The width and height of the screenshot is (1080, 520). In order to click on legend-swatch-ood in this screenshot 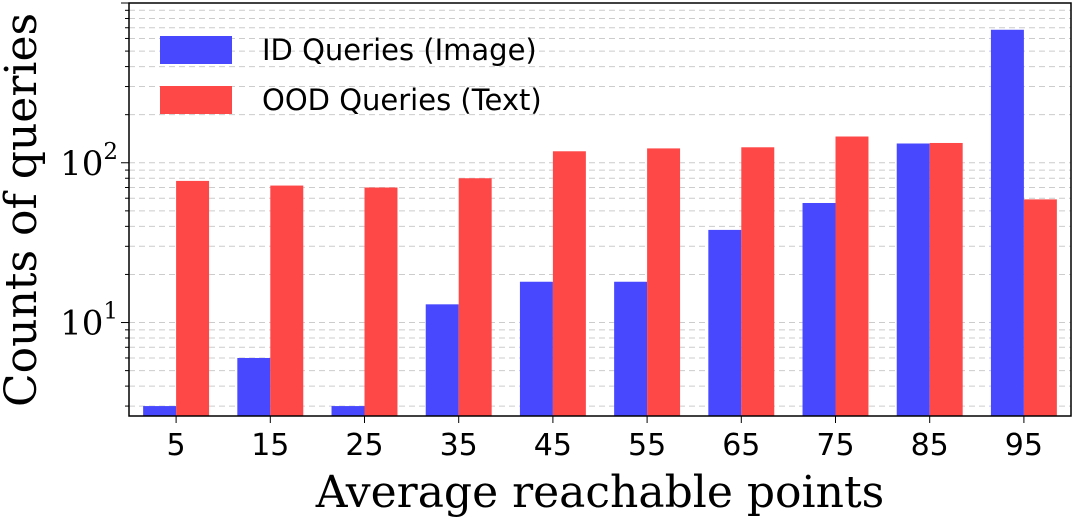, I will do `click(196, 100)`.